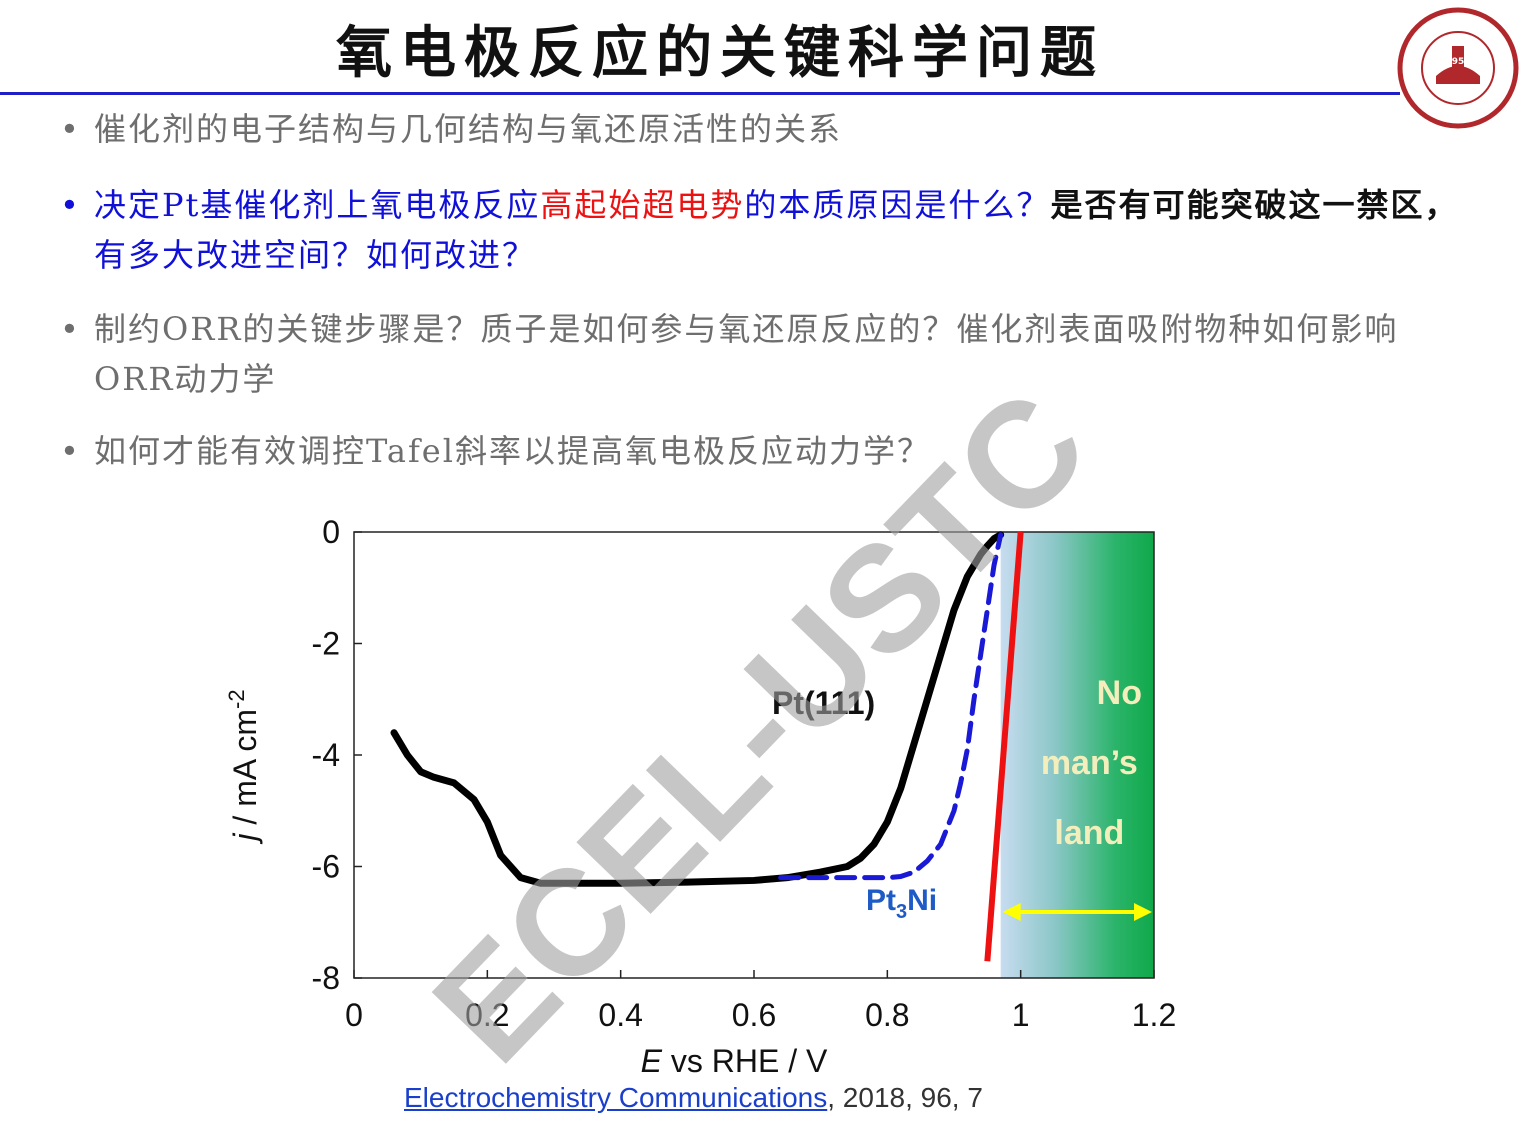  I want to click on page-title: 氧电极反应的关键科学问题, so click(720, 53).